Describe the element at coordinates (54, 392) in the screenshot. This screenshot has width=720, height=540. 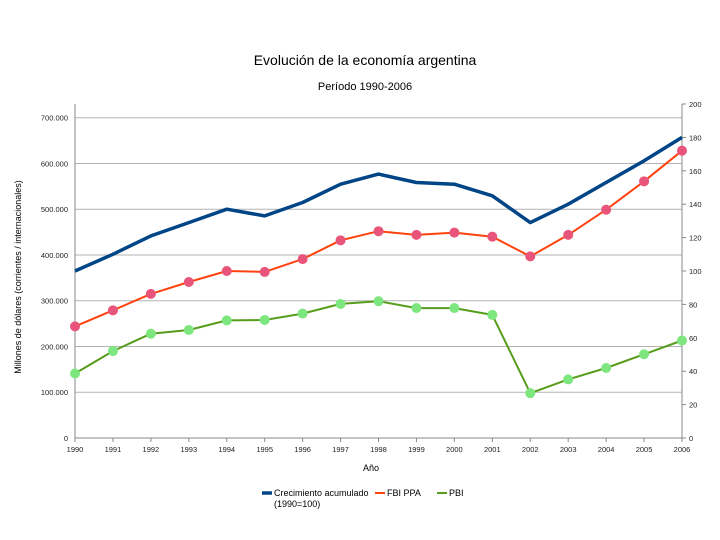
I see `left-tick-label: 100.000` at that location.